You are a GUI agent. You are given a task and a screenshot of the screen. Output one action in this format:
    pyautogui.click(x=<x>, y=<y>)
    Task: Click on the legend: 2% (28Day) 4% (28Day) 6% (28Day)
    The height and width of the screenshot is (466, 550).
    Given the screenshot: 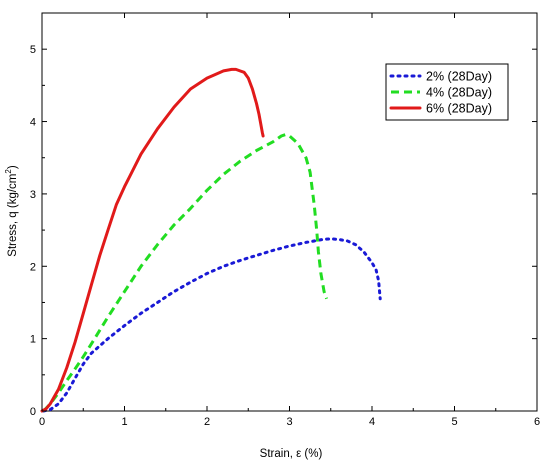 What is the action you would take?
    pyautogui.click(x=447, y=92)
    